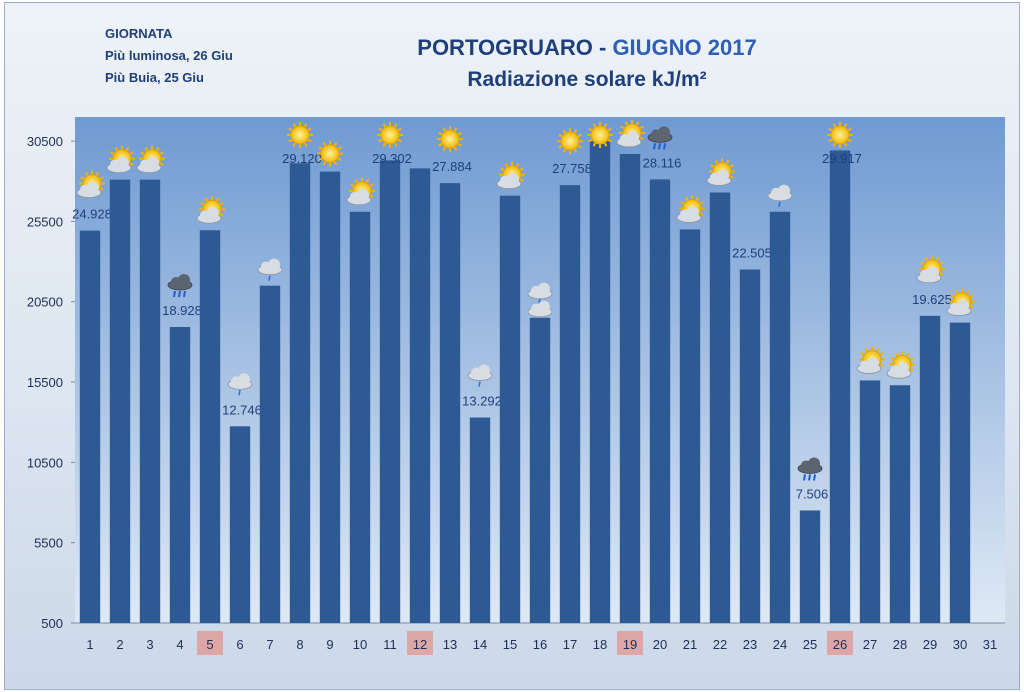 The image size is (1024, 692). Describe the element at coordinates (960, 644) in the screenshot. I see `x-tick-label: 30` at that location.